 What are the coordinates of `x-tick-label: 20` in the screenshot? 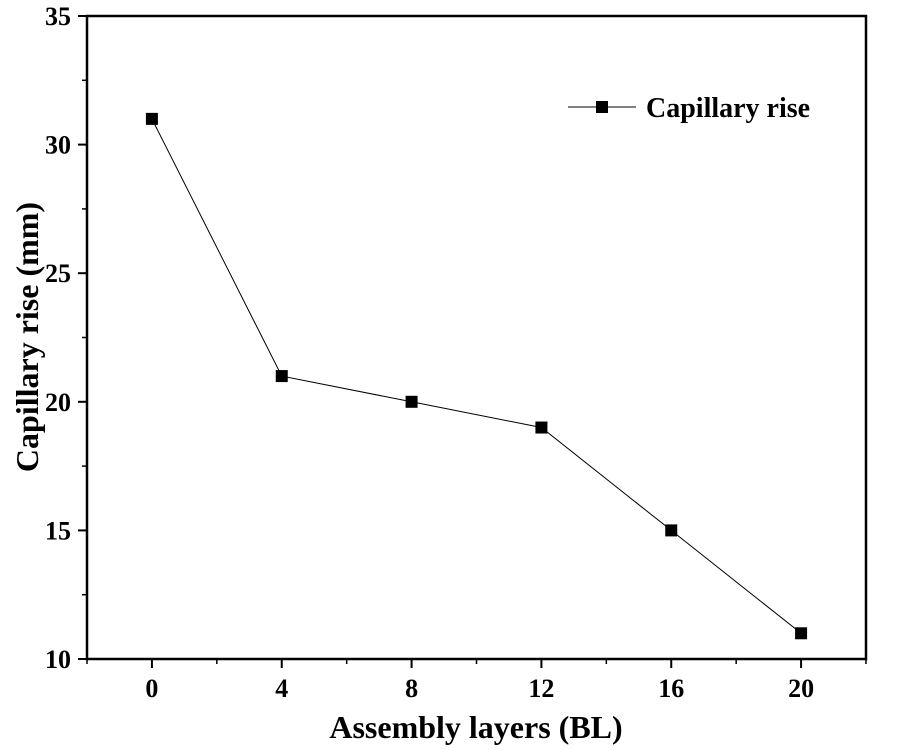 It's located at (801, 688).